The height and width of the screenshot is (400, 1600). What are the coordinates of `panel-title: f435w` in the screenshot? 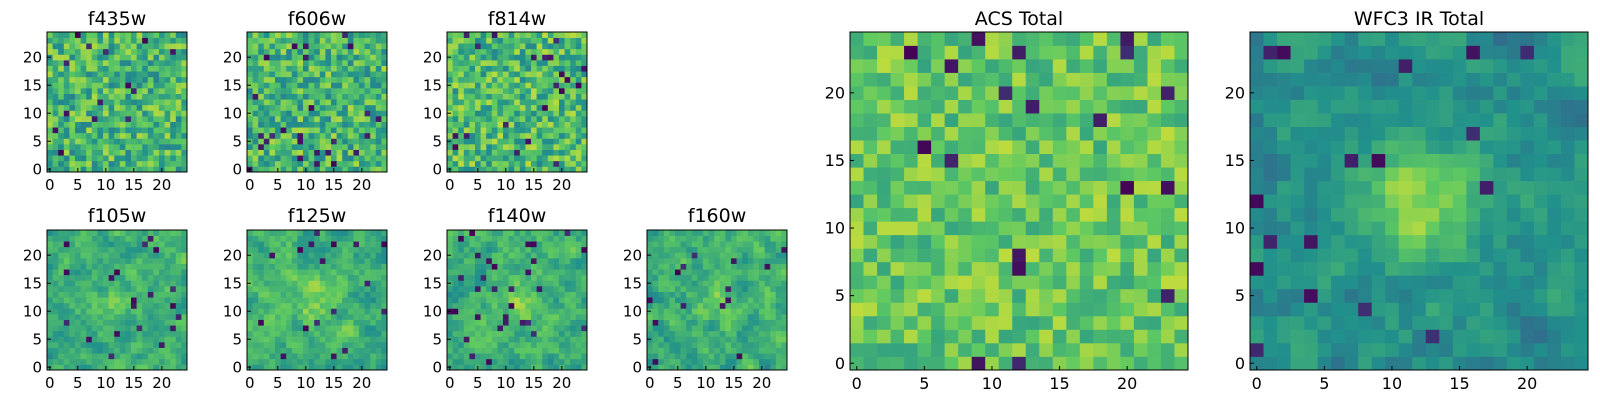 It's located at (117, 19).